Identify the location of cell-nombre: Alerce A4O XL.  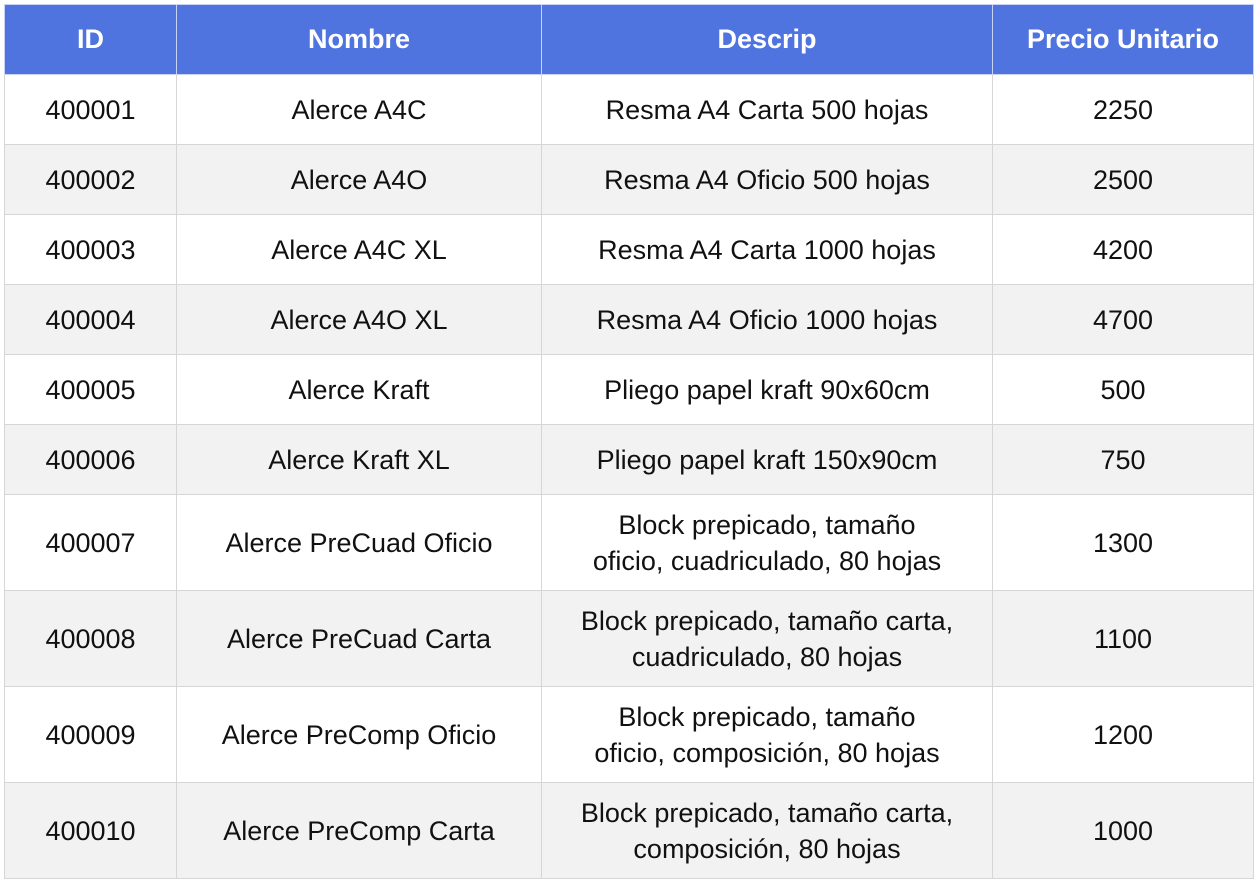
(359, 319).